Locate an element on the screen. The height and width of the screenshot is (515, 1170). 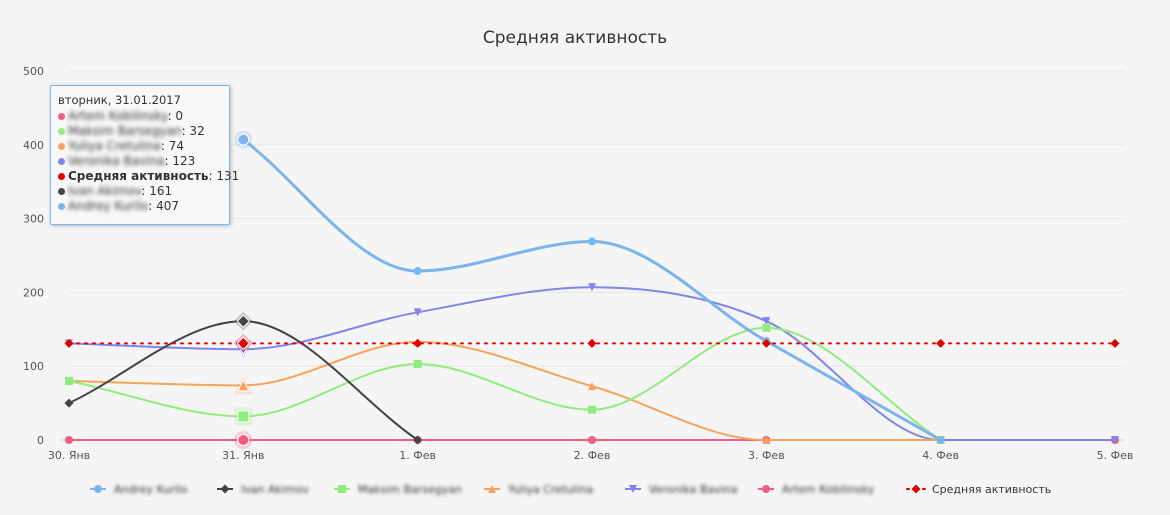
legend-item: Veronika Bavina is located at coordinates (681, 489).